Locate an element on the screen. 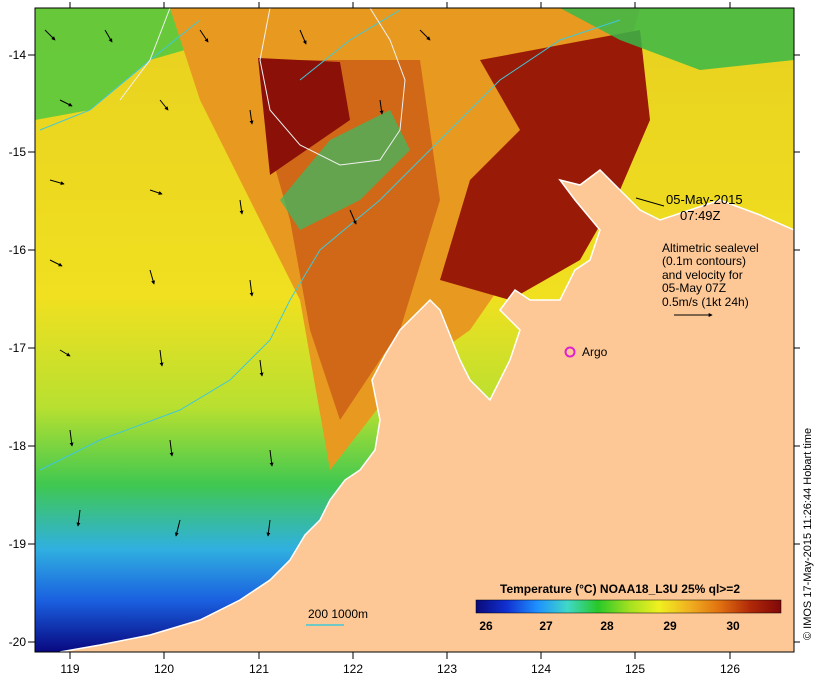 This screenshot has width=820, height=680. lat-tick-label: -14 is located at coordinates (18, 55).